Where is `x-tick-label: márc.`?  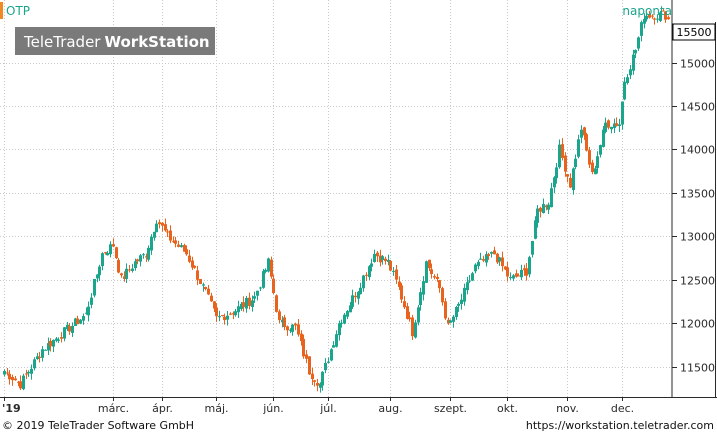
x-tick-label: márc. is located at coordinates (113, 408).